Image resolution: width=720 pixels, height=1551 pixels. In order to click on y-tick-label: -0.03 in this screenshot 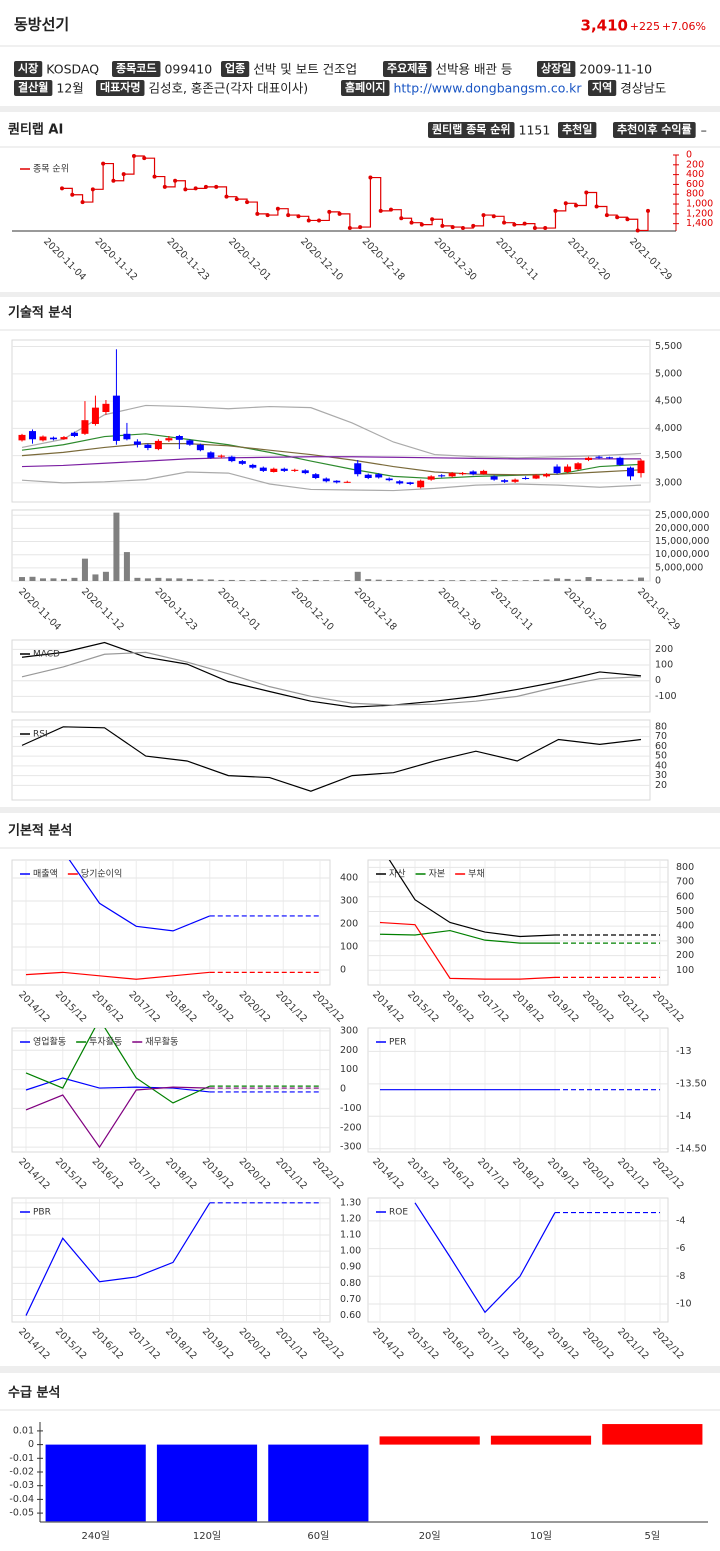, I will do `click(21, 1485)`.